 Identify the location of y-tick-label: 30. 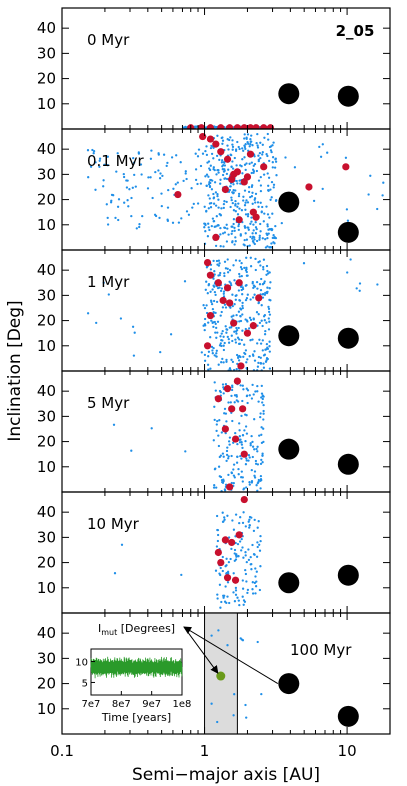
(46, 416).